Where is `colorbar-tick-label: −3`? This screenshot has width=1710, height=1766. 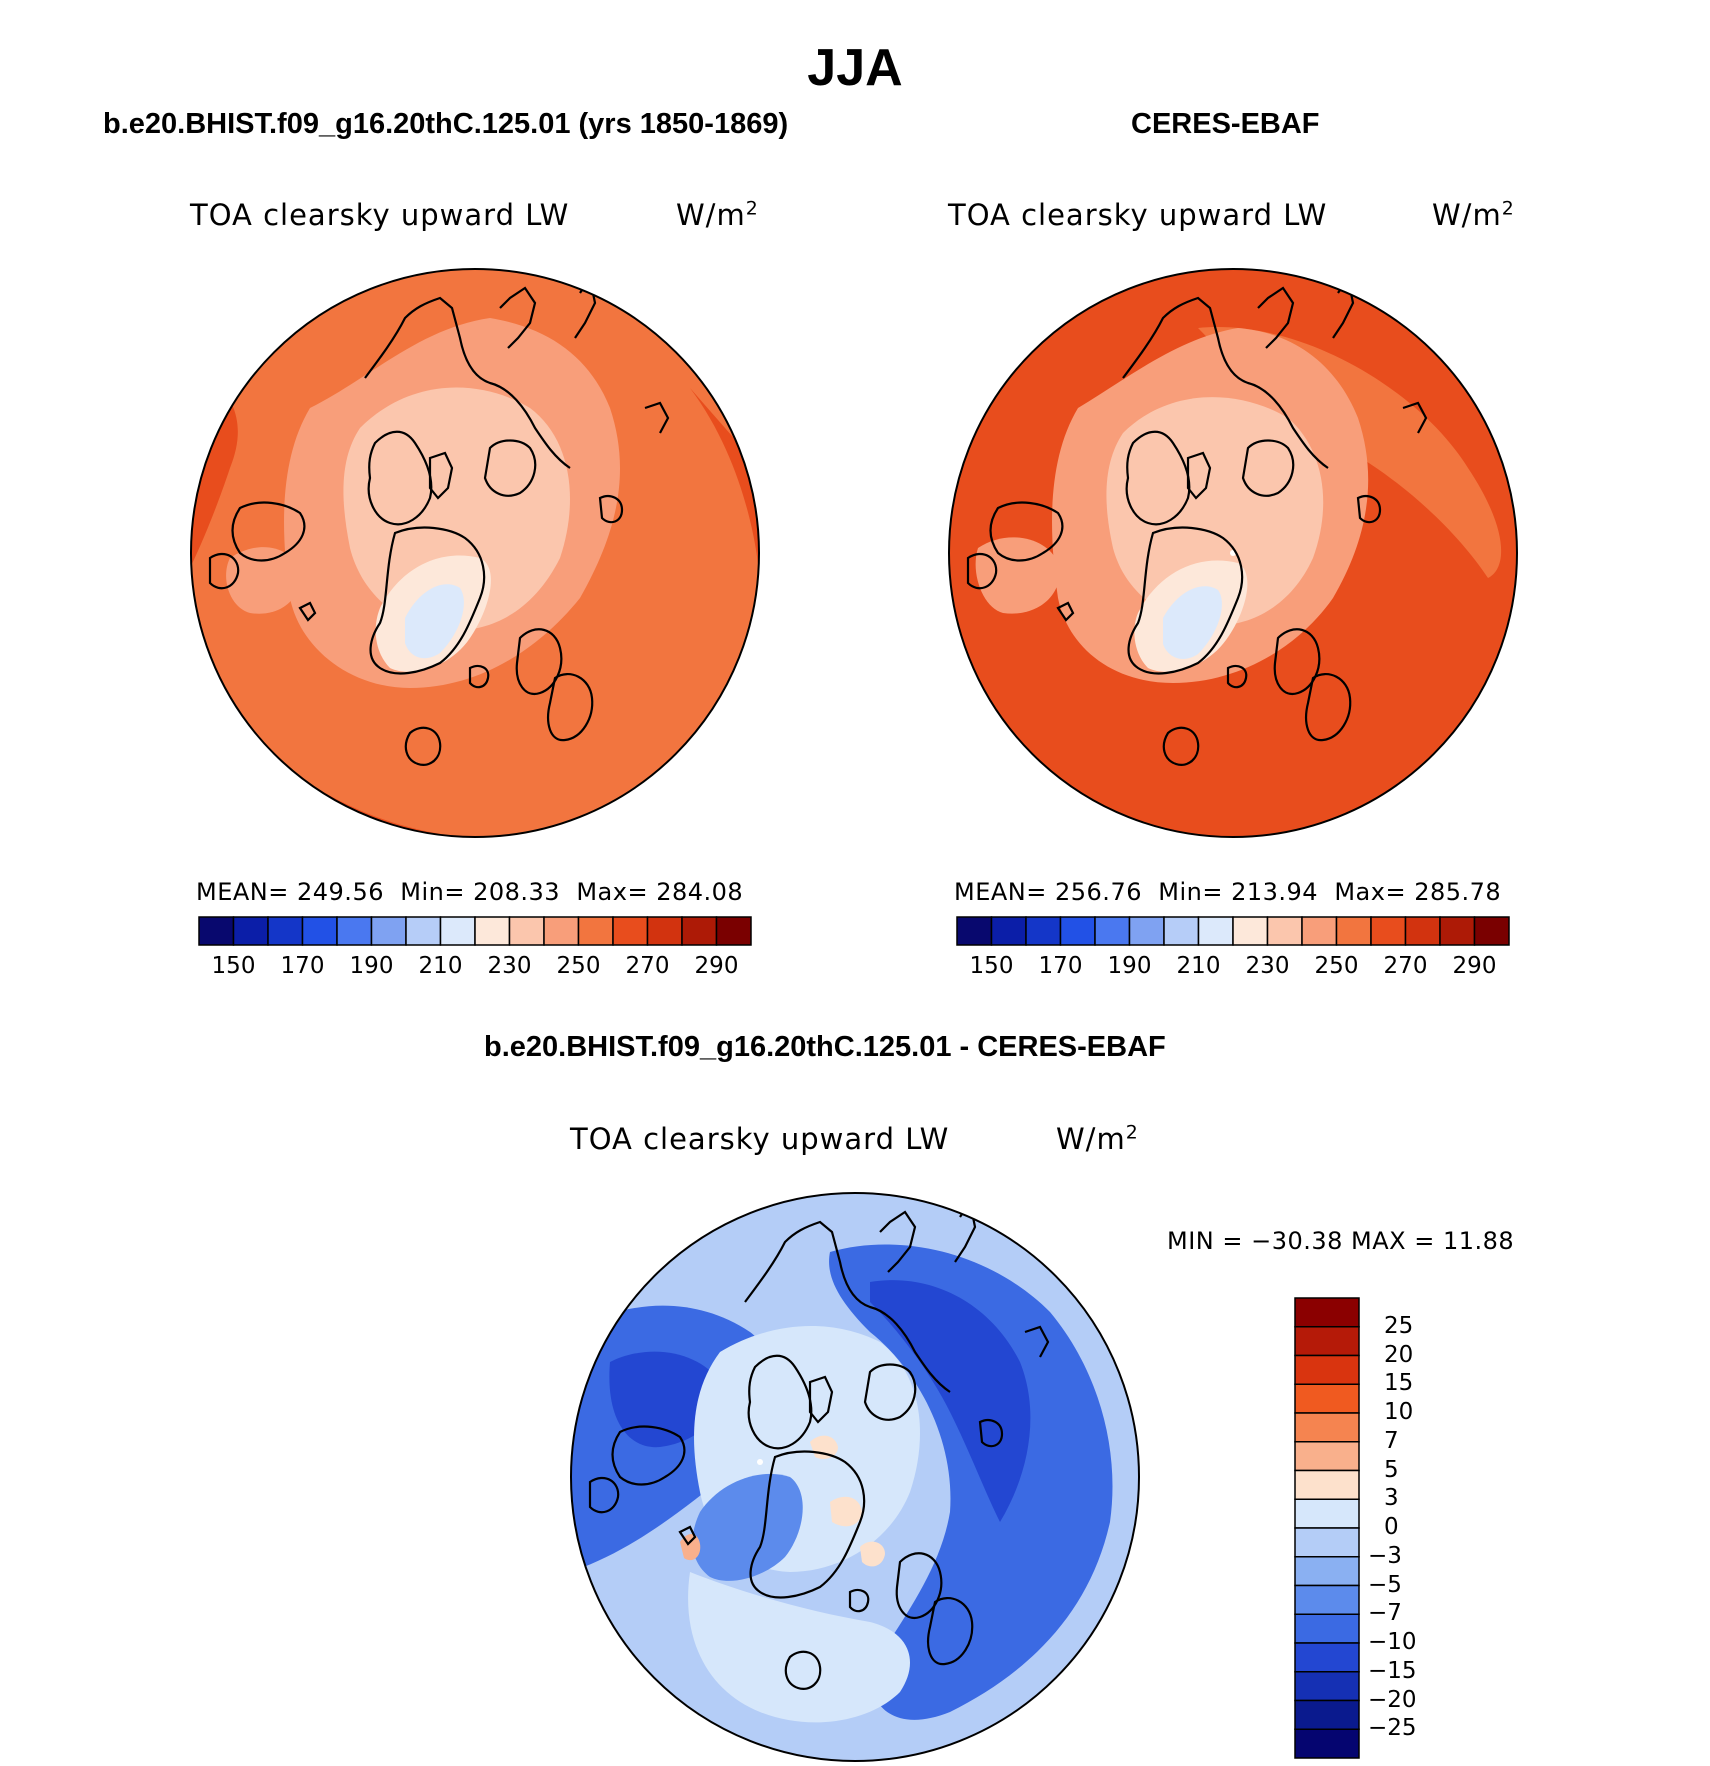
colorbar-tick-label: −3 is located at coordinates (1385, 1555).